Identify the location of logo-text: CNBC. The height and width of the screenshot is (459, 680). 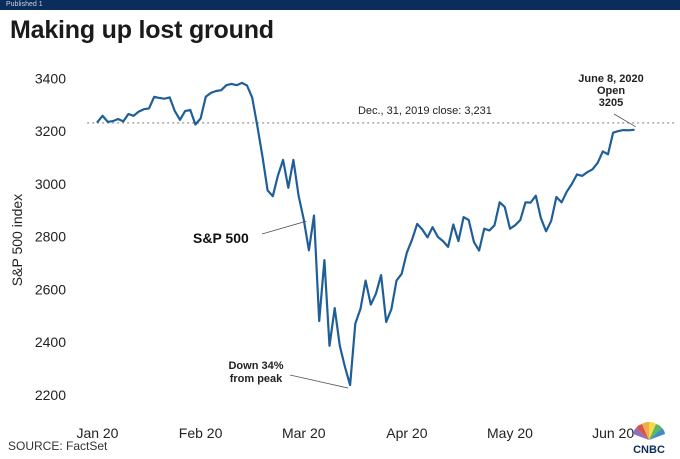
(649, 450).